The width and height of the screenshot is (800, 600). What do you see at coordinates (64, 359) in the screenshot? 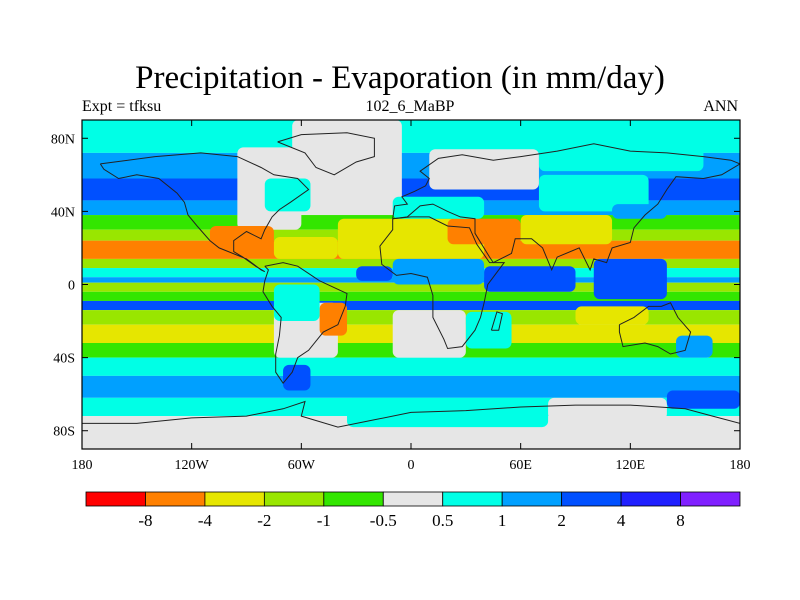
I see `y-tick-label-3: 40S` at bounding box center [64, 359].